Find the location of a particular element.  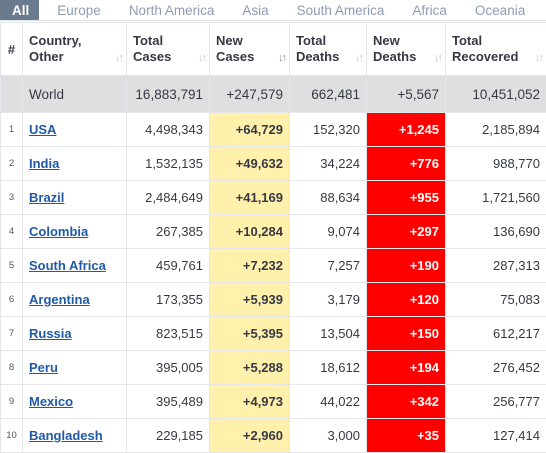

new-cases-cell: +41,169 is located at coordinates (250, 198).